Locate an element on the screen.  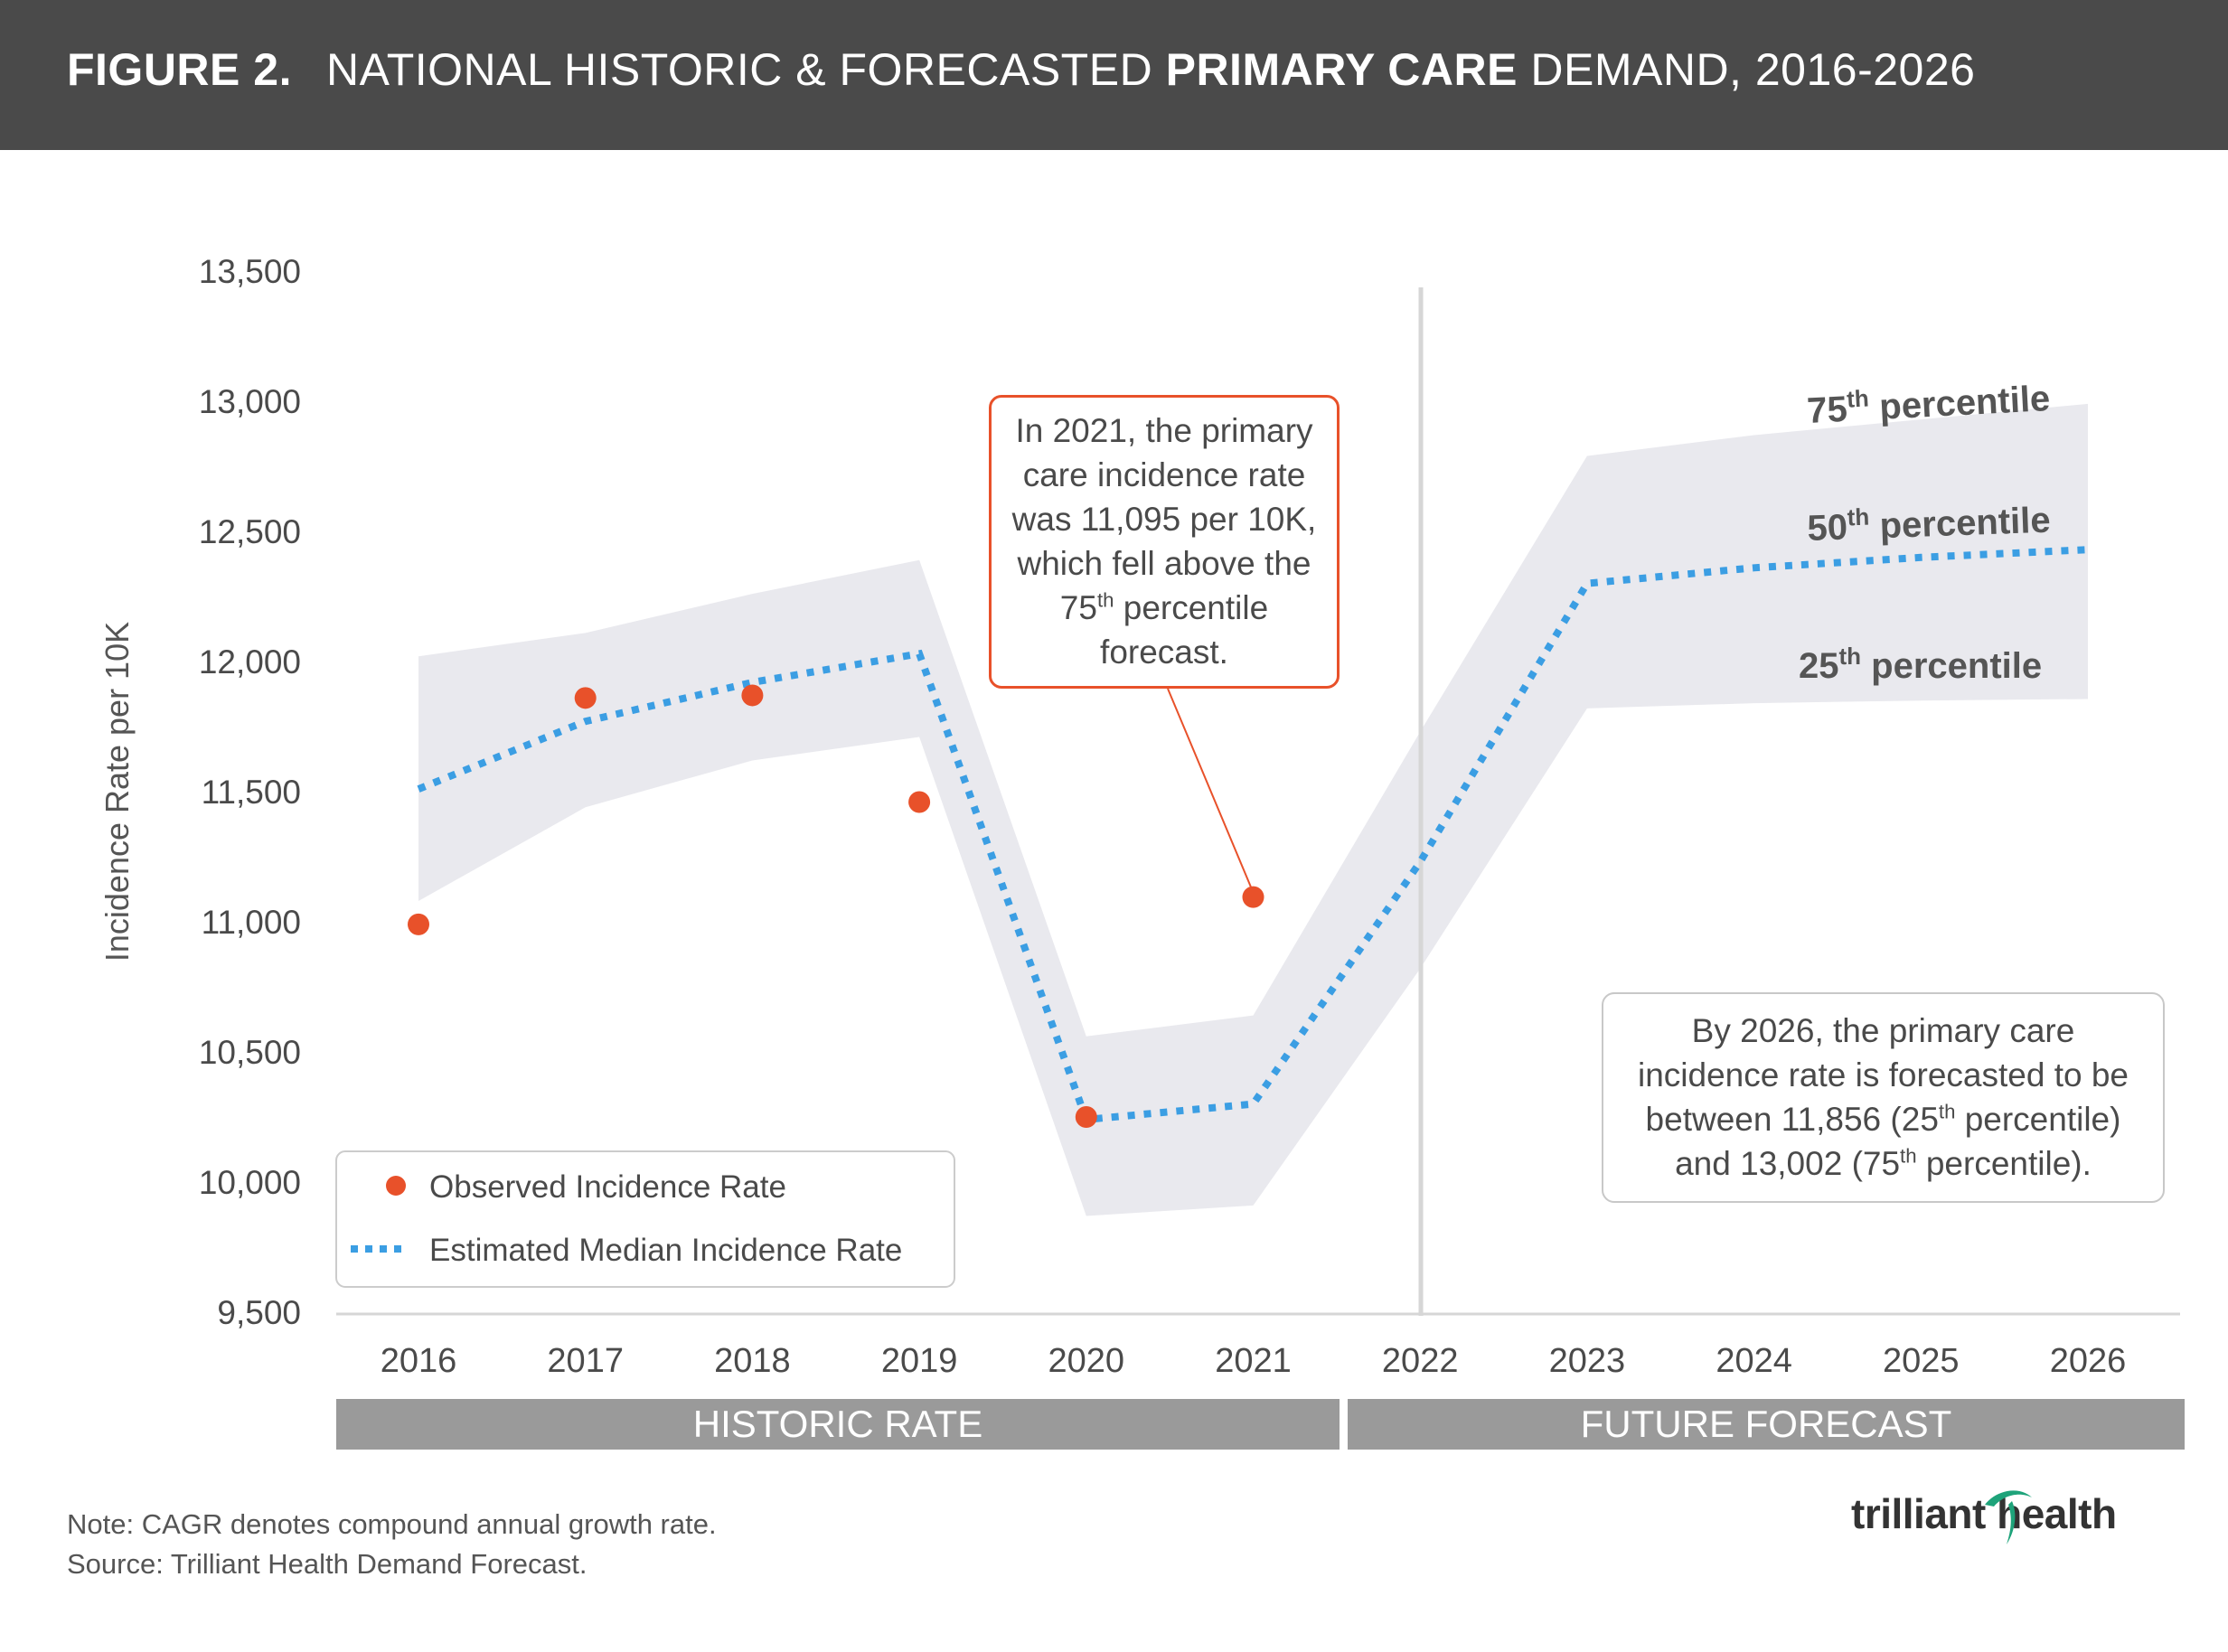
x-tick-label: 2016 is located at coordinates (419, 1361).